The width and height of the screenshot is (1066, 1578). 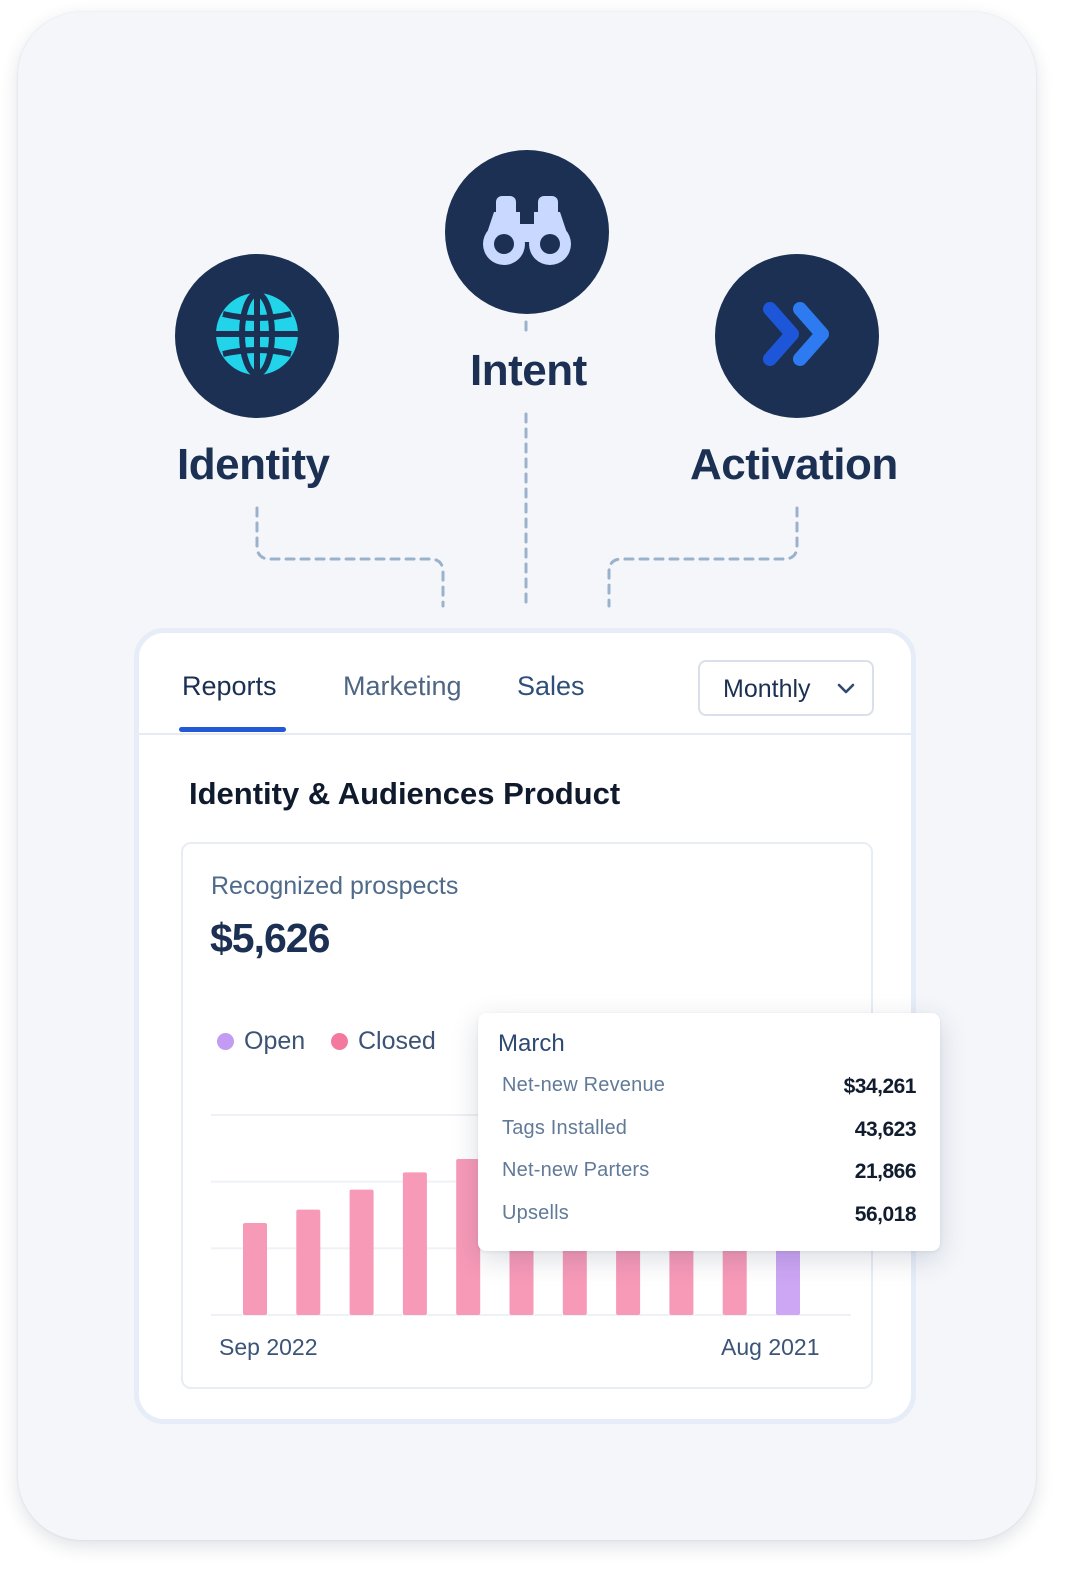 What do you see at coordinates (846, 691) in the screenshot?
I see `chevron-down-icon` at bounding box center [846, 691].